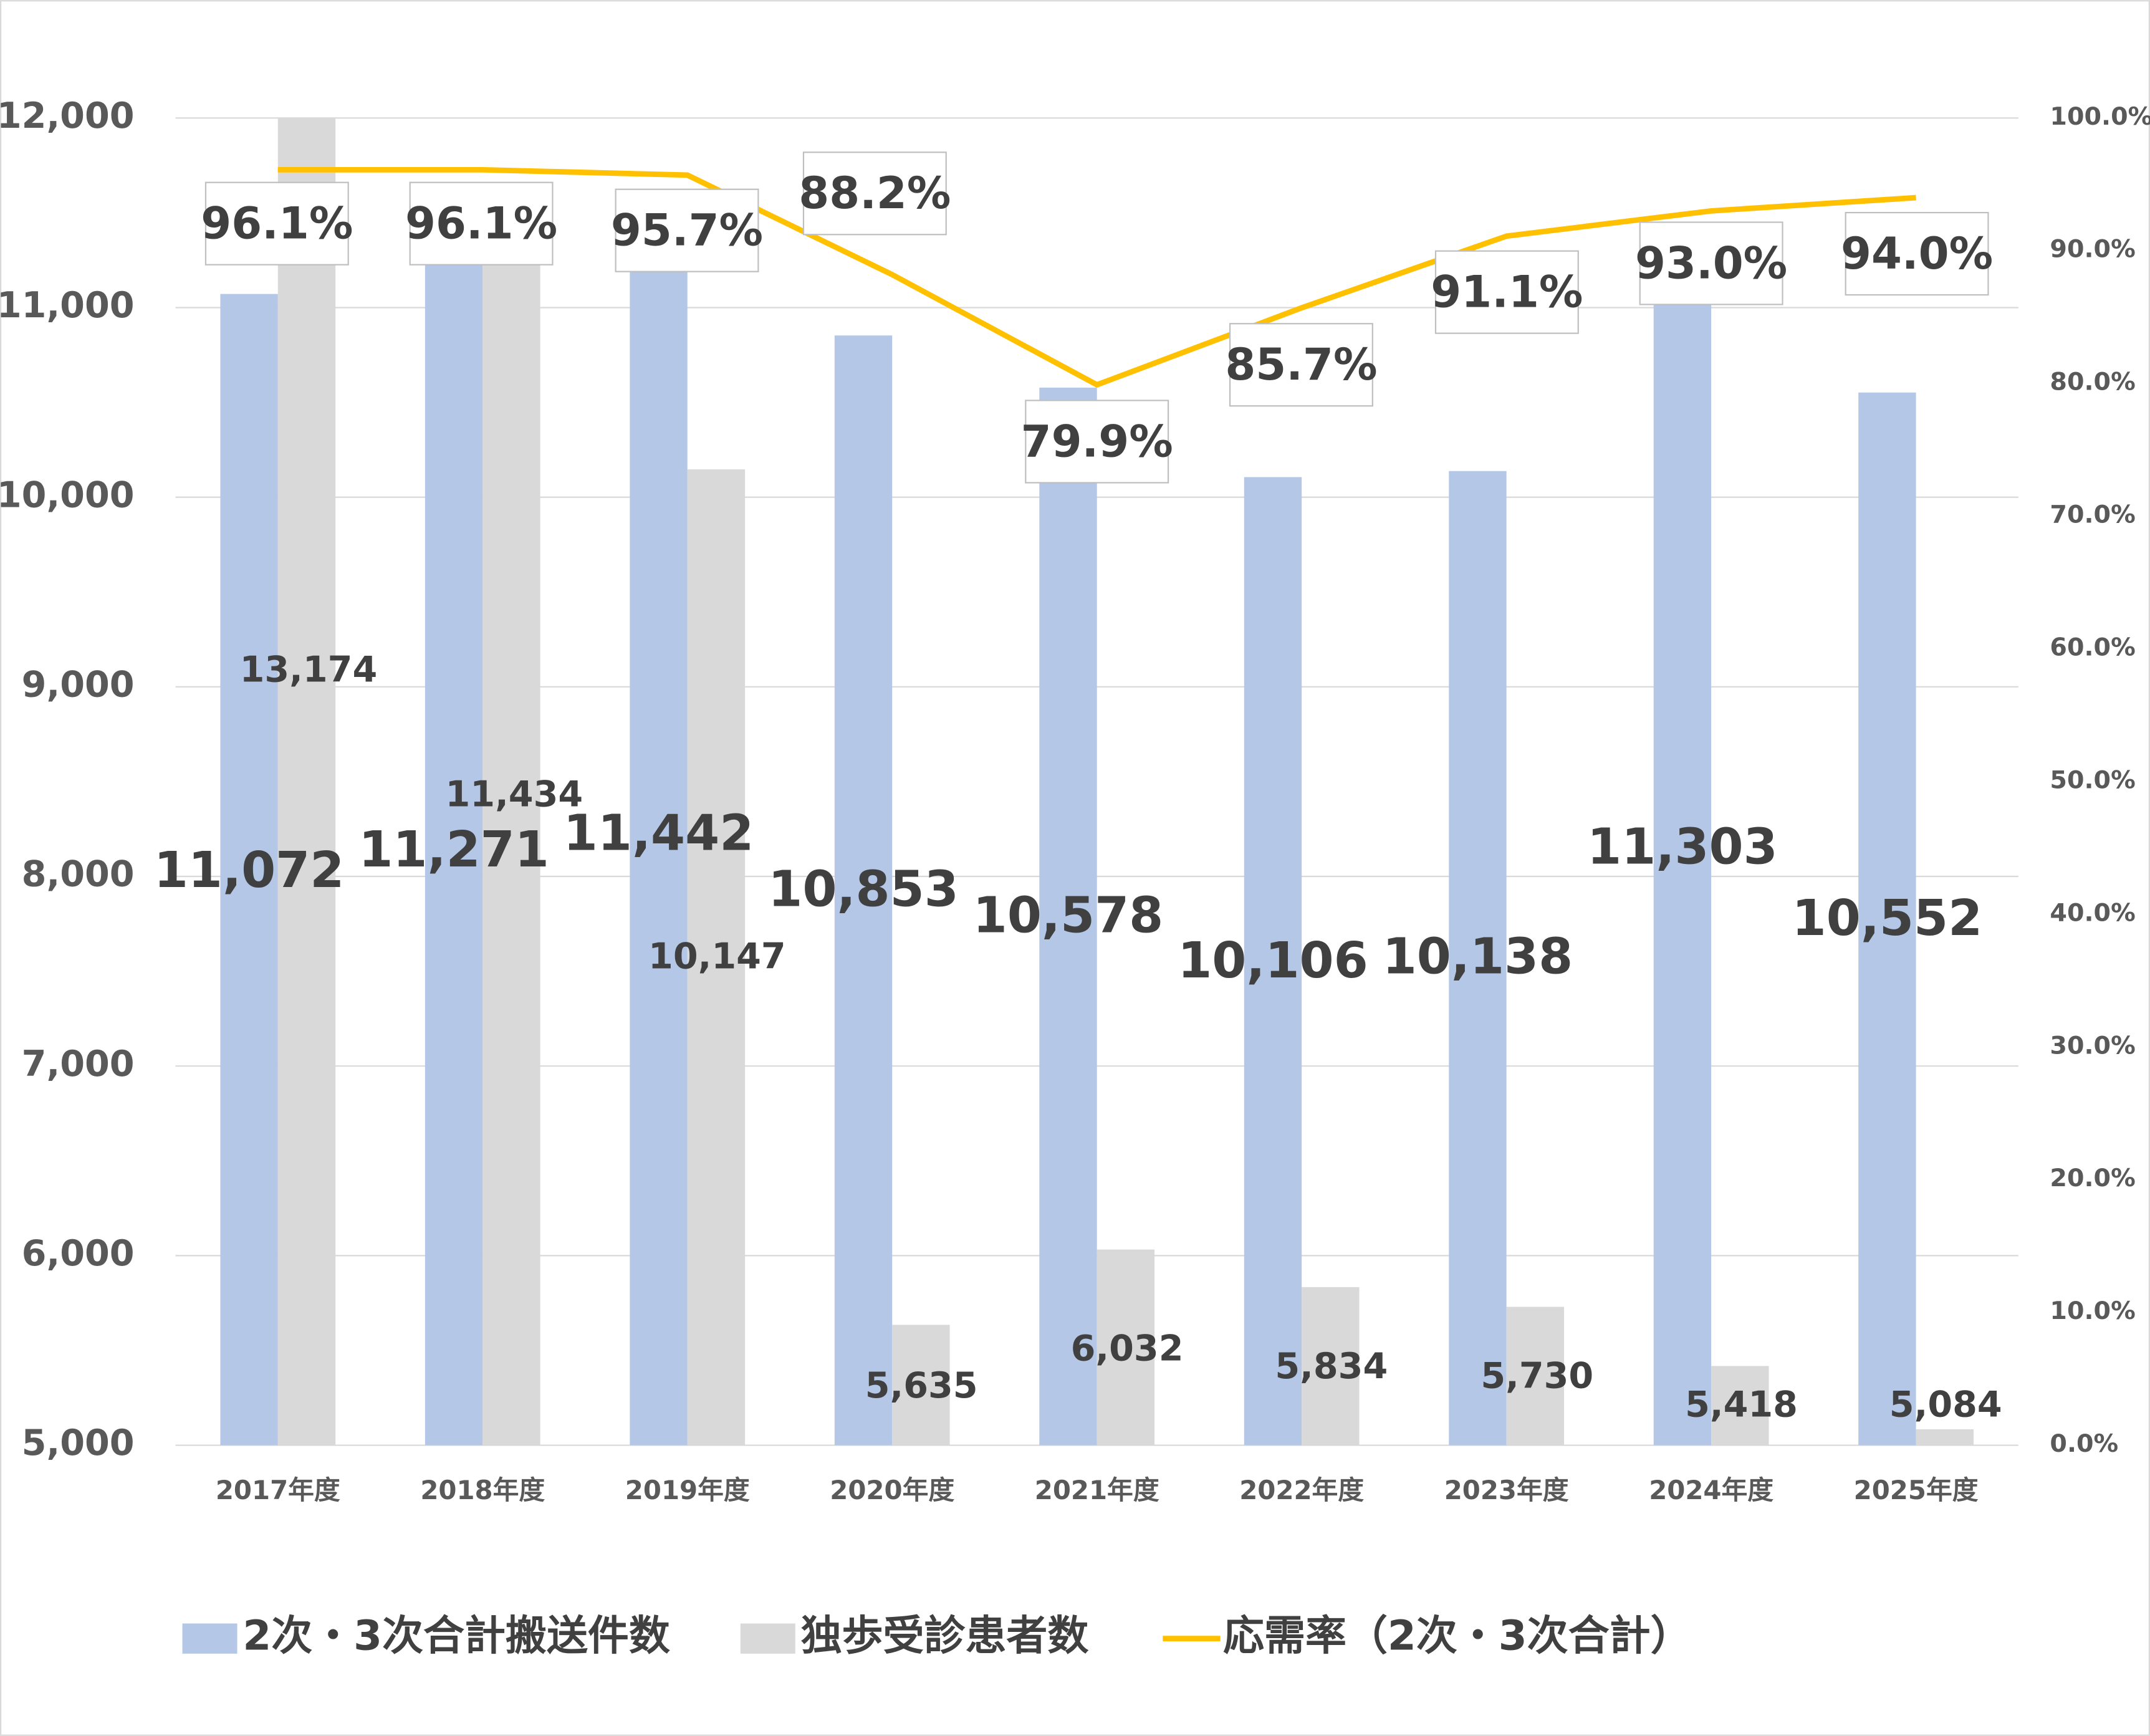 This screenshot has height=1736, width=2150. Describe the element at coordinates (2084, 1443) in the screenshot. I see `y2-tick-label: 0.0%` at that location.